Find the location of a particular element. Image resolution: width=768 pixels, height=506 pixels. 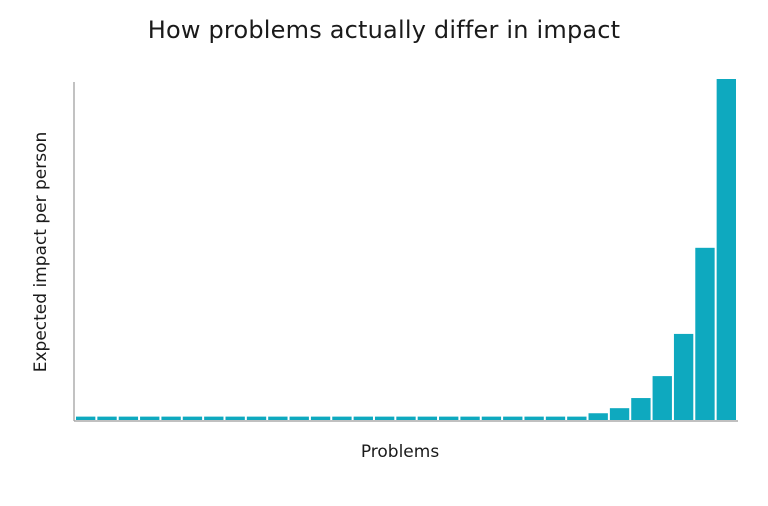

y-axis-label: Expected impact per person is located at coordinates (41, 252).